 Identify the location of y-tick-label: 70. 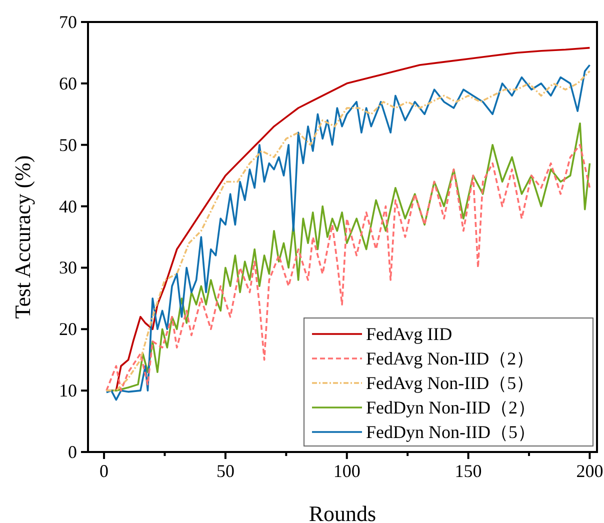
(68, 22).